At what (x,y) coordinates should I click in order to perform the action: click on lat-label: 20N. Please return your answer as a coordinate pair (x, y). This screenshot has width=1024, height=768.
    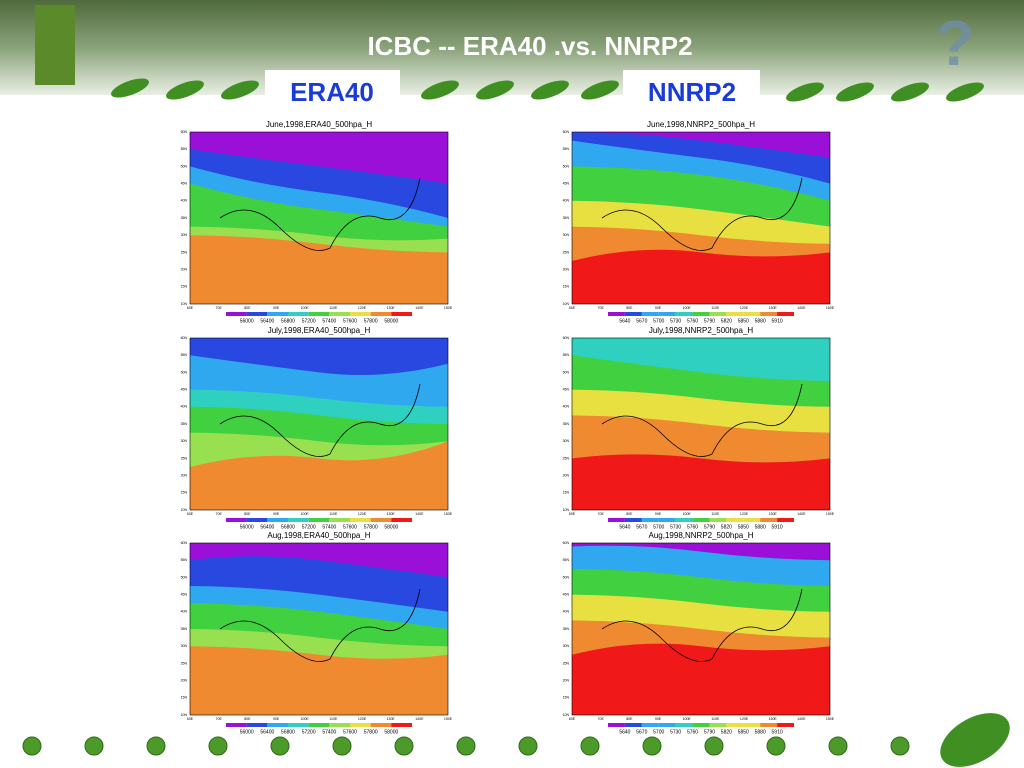
    Looking at the image, I should click on (184, 681).